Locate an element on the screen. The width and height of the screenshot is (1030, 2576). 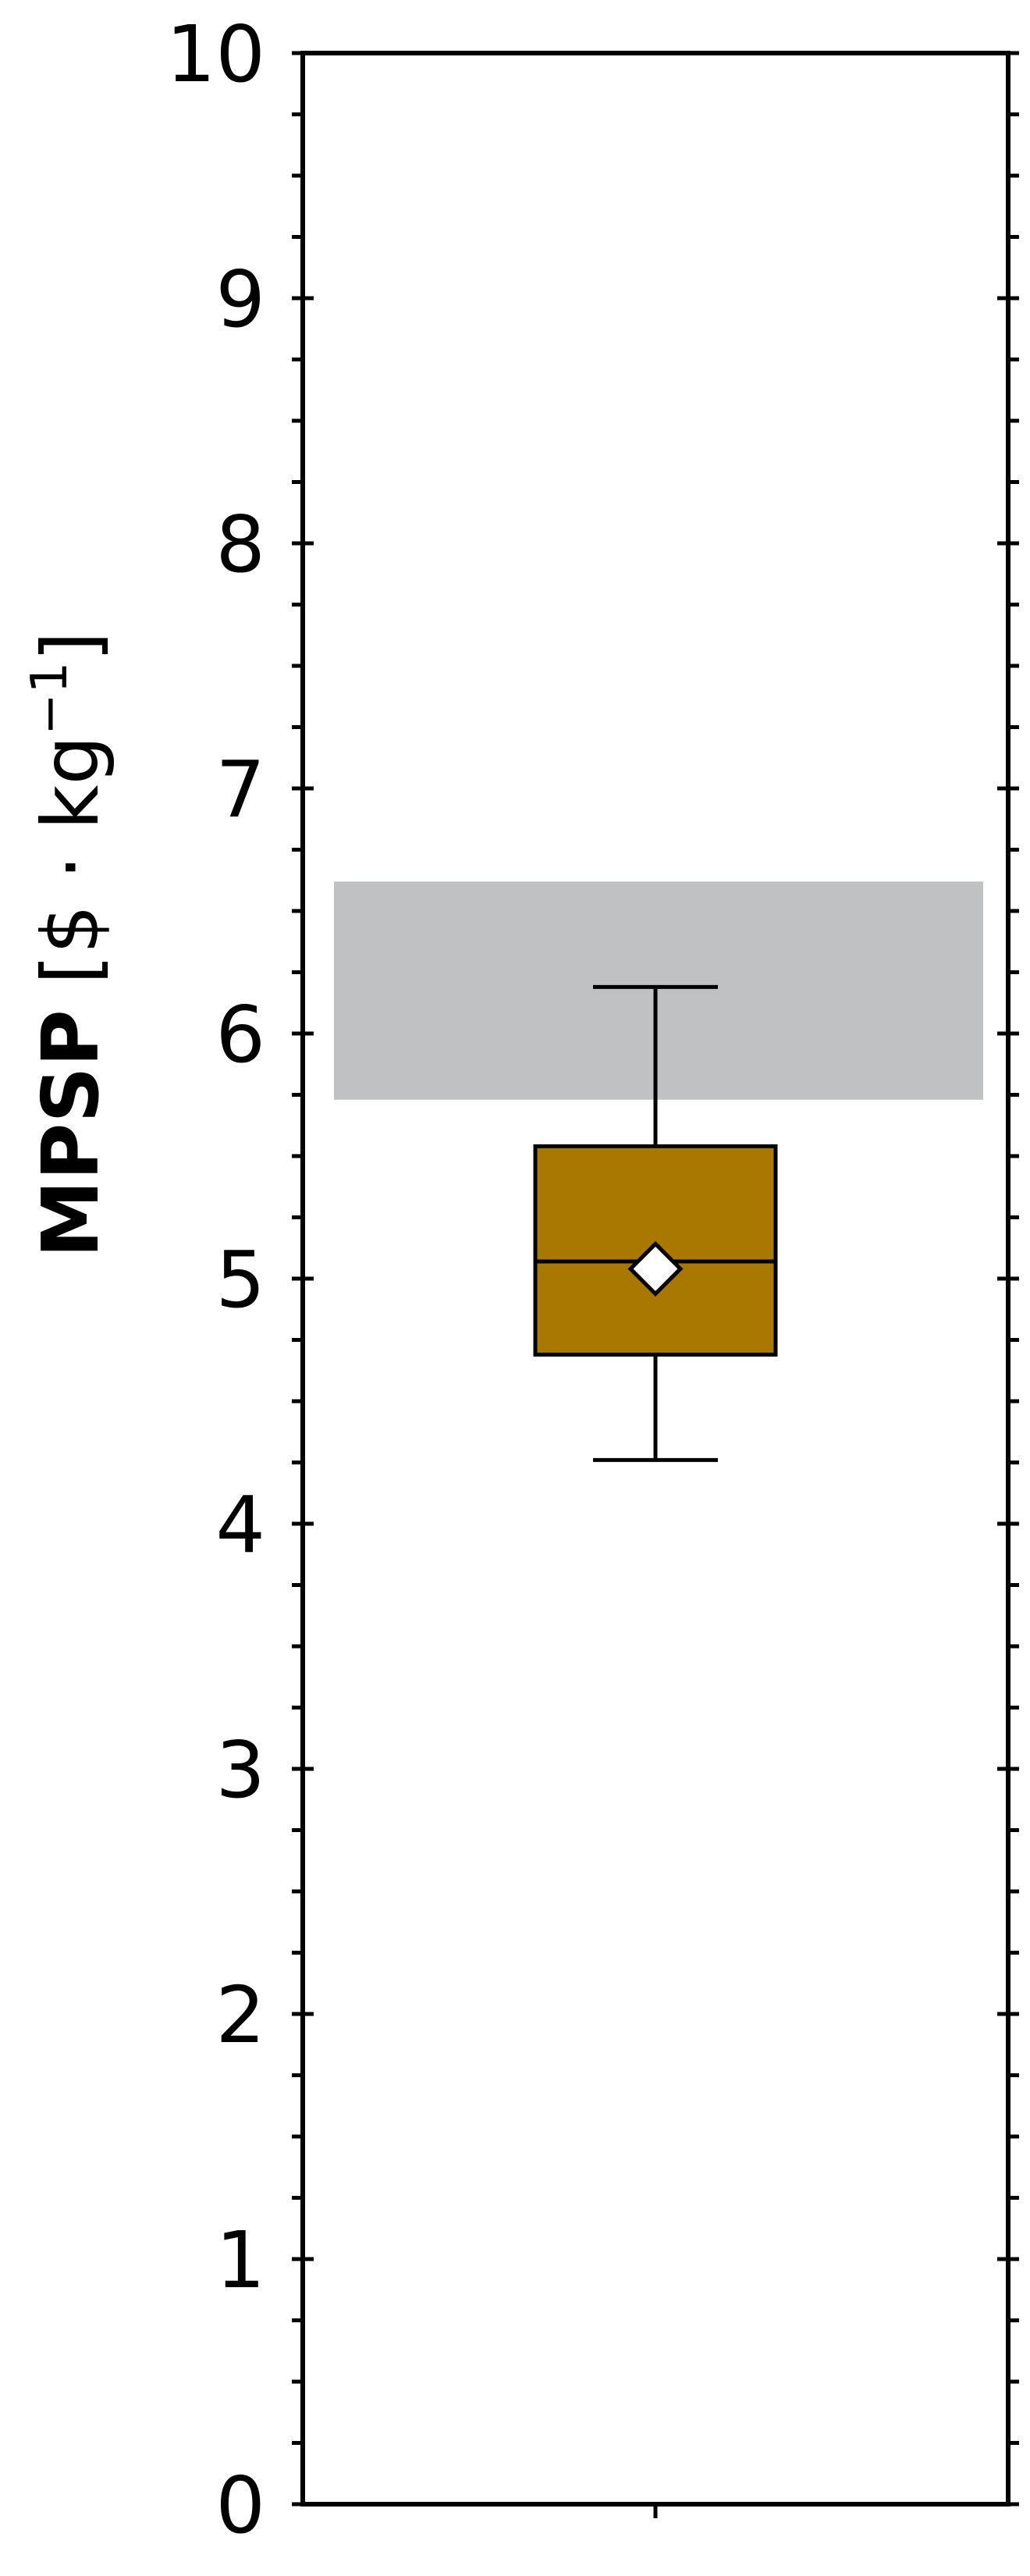
y-tick-label: 2 is located at coordinates (240, 2015).